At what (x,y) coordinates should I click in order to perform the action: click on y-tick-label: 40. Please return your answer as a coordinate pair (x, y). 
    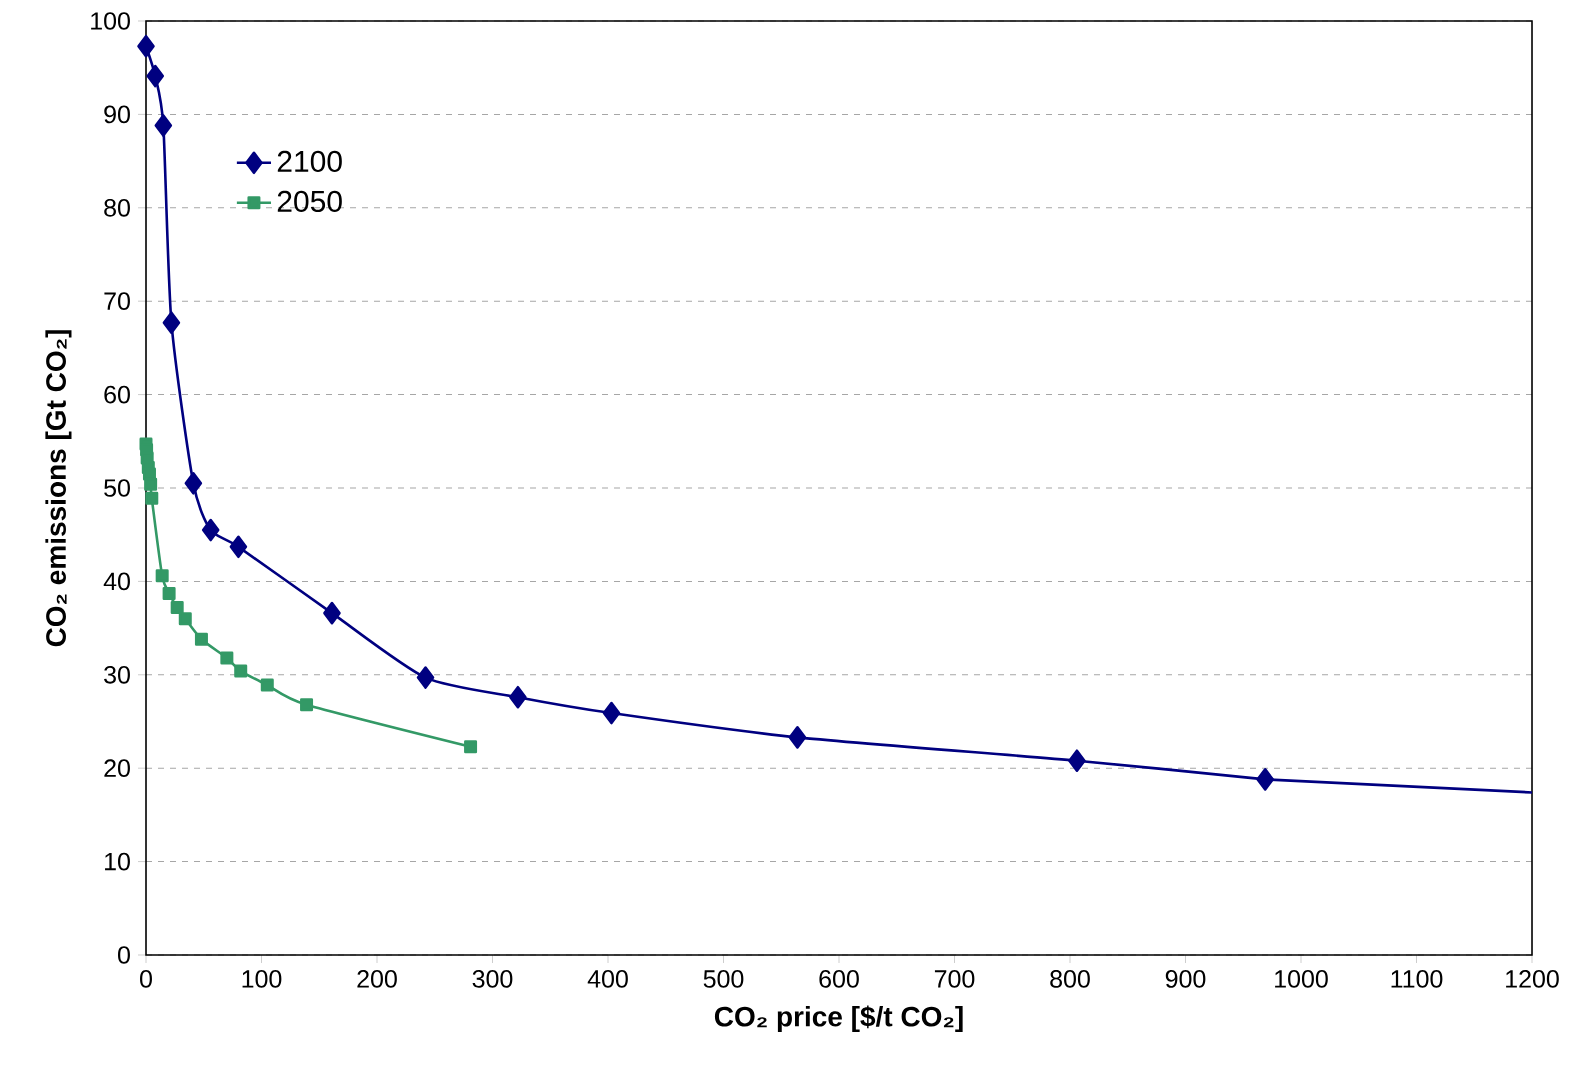
    Looking at the image, I should click on (116, 581).